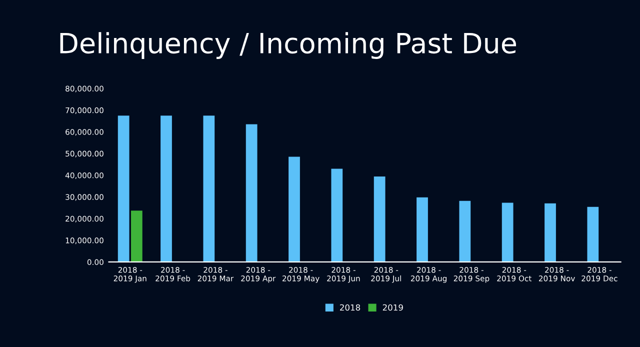 The image size is (640, 347). I want to click on chart-title: Delinquency / Incoming Past Due, so click(288, 45).